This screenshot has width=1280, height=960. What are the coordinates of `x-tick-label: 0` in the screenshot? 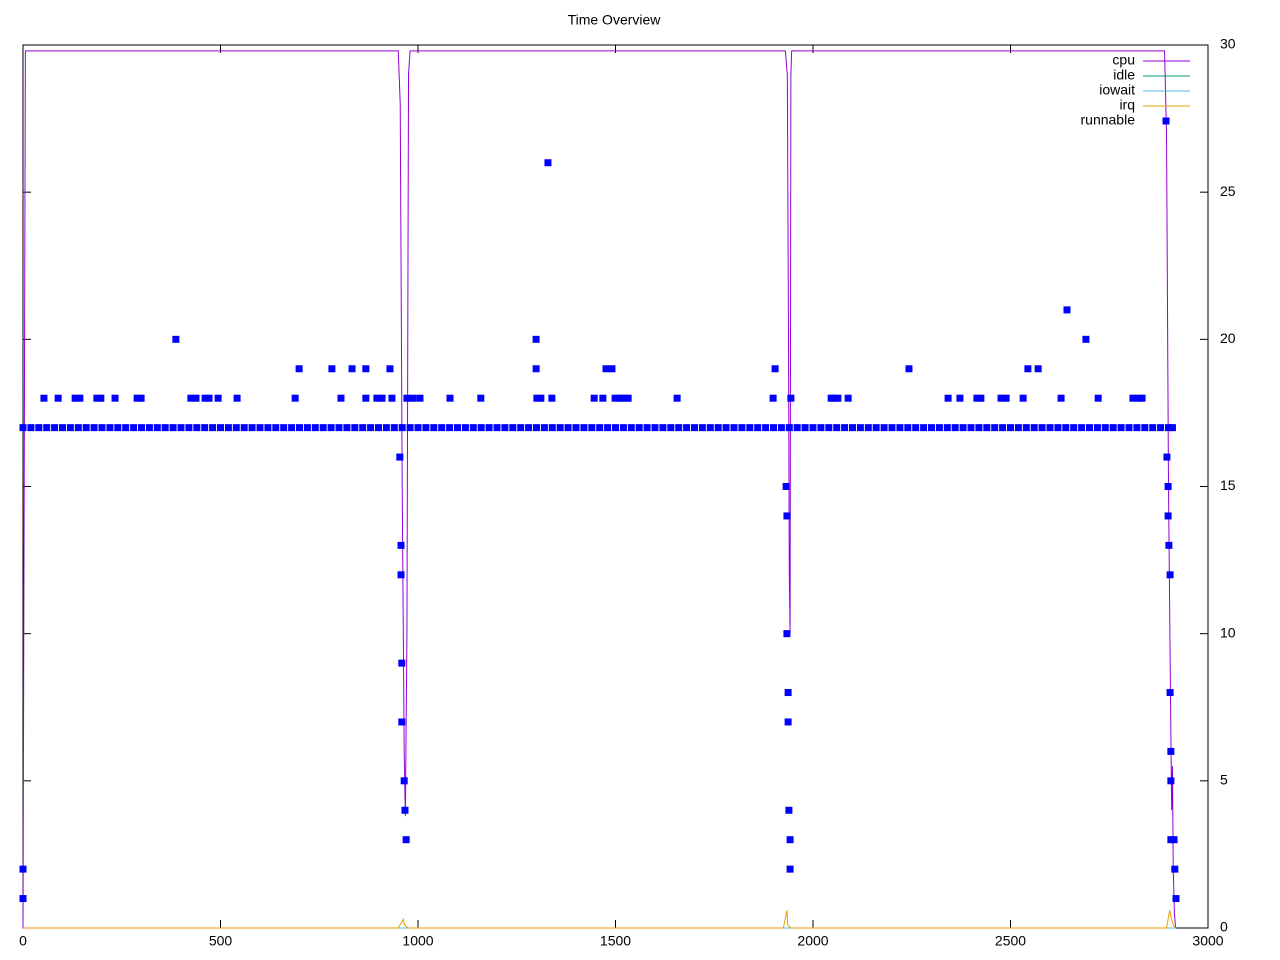 It's located at (23, 941).